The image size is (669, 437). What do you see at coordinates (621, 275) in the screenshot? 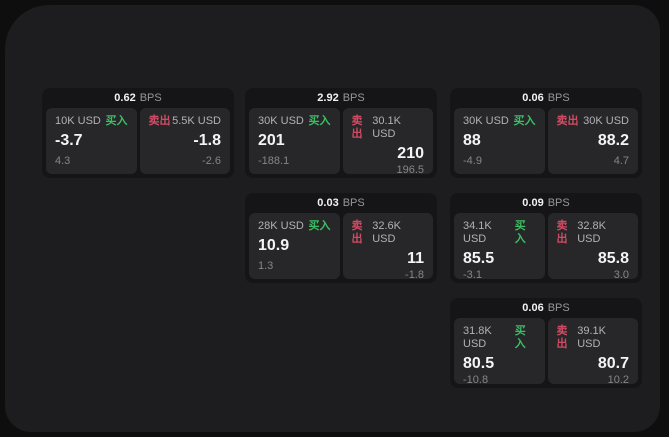
I see `sell-delta: 3.0` at bounding box center [621, 275].